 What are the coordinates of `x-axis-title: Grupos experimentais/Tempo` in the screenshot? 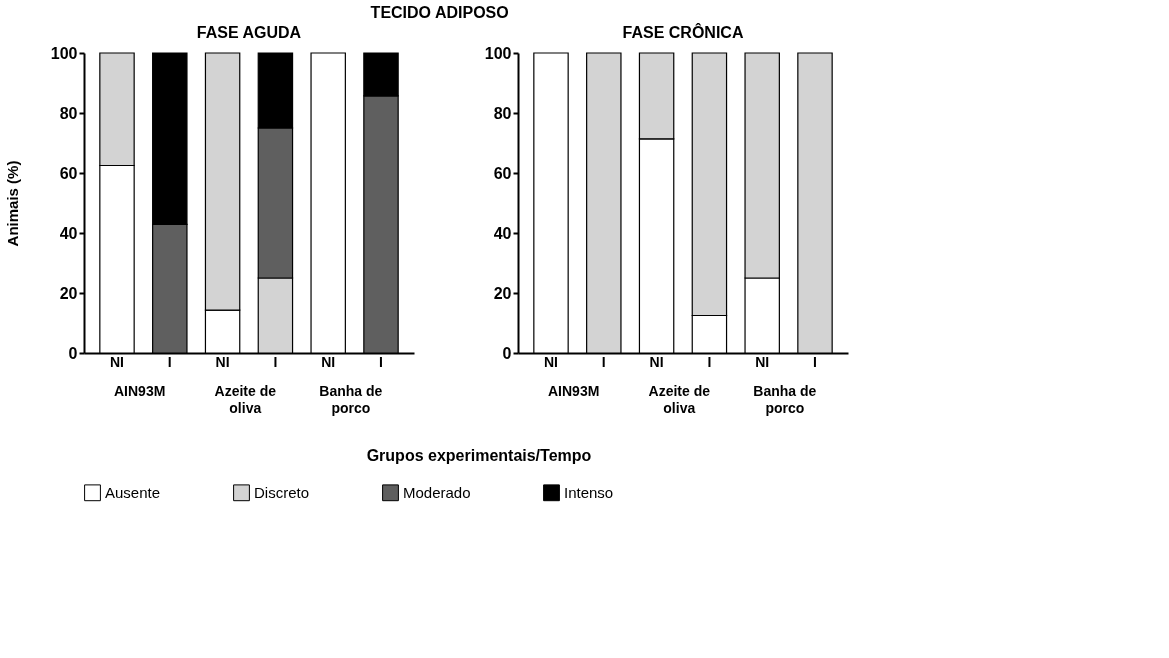 It's located at (479, 455).